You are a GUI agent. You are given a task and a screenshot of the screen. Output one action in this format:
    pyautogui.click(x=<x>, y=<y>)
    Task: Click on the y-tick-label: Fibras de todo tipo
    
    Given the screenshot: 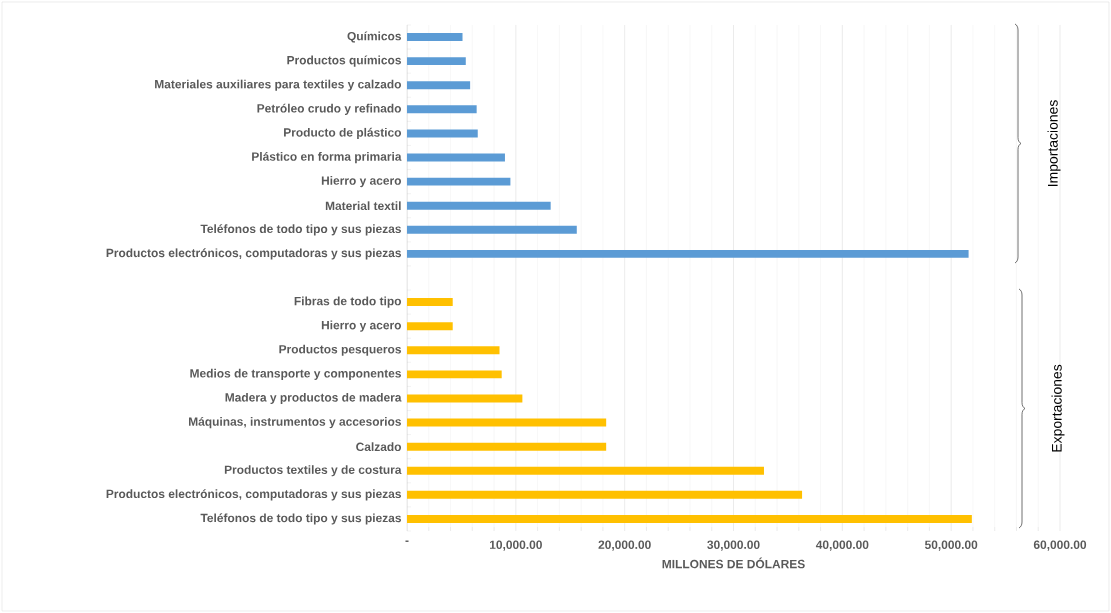 What is the action you would take?
    pyautogui.click(x=348, y=302)
    